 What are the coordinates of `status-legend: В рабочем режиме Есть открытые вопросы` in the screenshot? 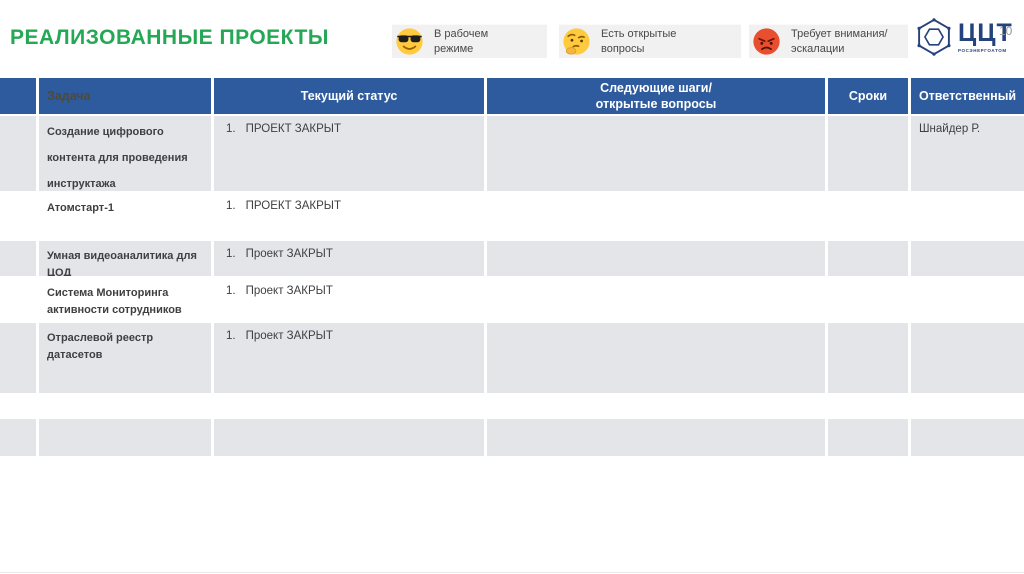 It's located at (650, 41).